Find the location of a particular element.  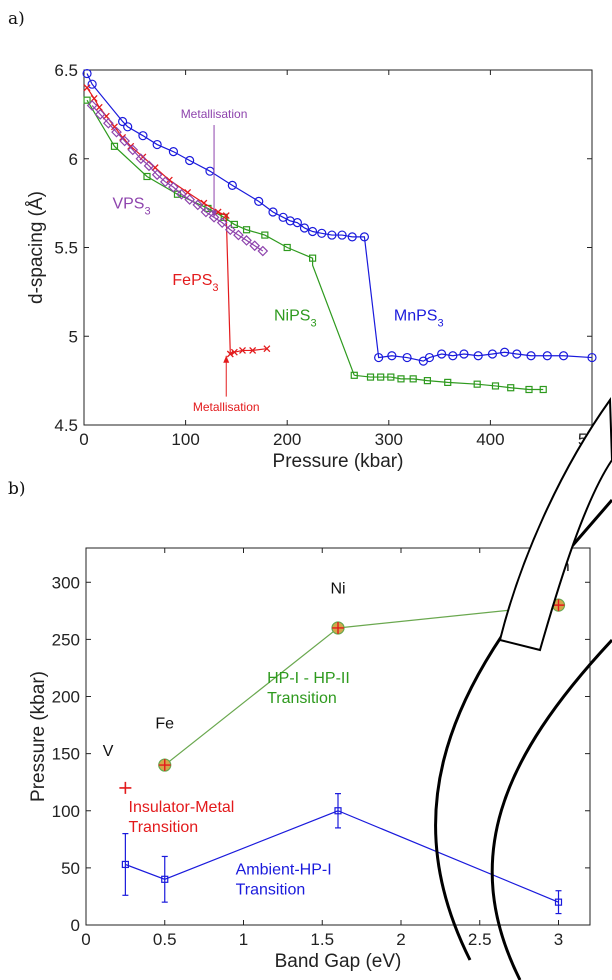

point-label-V: V is located at coordinates (108, 751).